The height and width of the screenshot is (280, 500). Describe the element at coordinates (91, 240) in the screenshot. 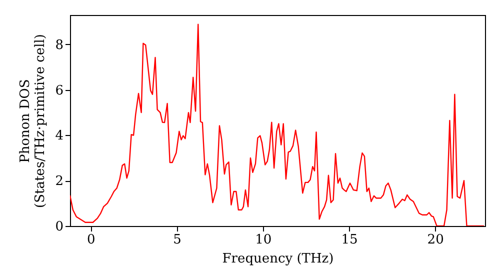

I see `x-tick-label: 0` at that location.